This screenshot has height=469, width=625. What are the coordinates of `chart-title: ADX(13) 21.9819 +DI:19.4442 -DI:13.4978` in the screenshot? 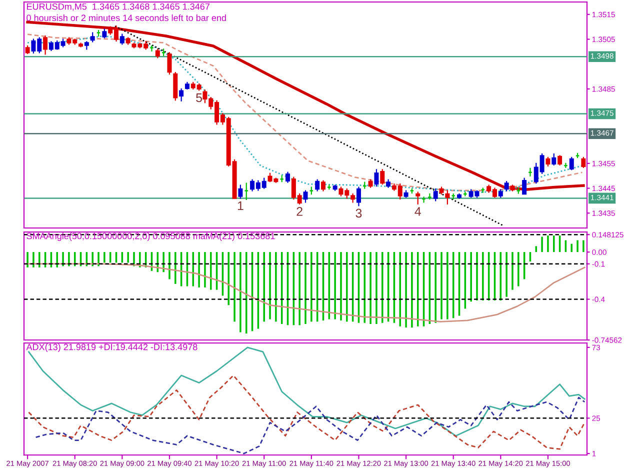 It's located at (112, 348).